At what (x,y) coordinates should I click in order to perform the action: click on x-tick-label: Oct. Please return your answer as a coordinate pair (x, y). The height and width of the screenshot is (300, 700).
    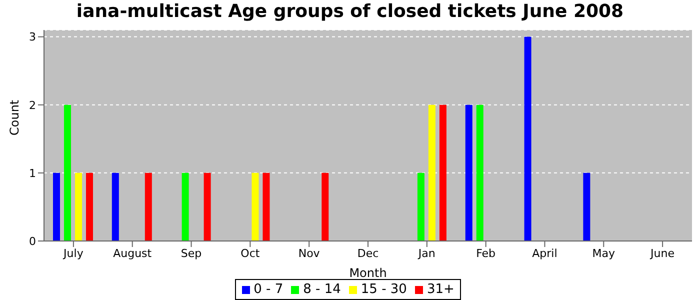
    Looking at the image, I should click on (250, 253).